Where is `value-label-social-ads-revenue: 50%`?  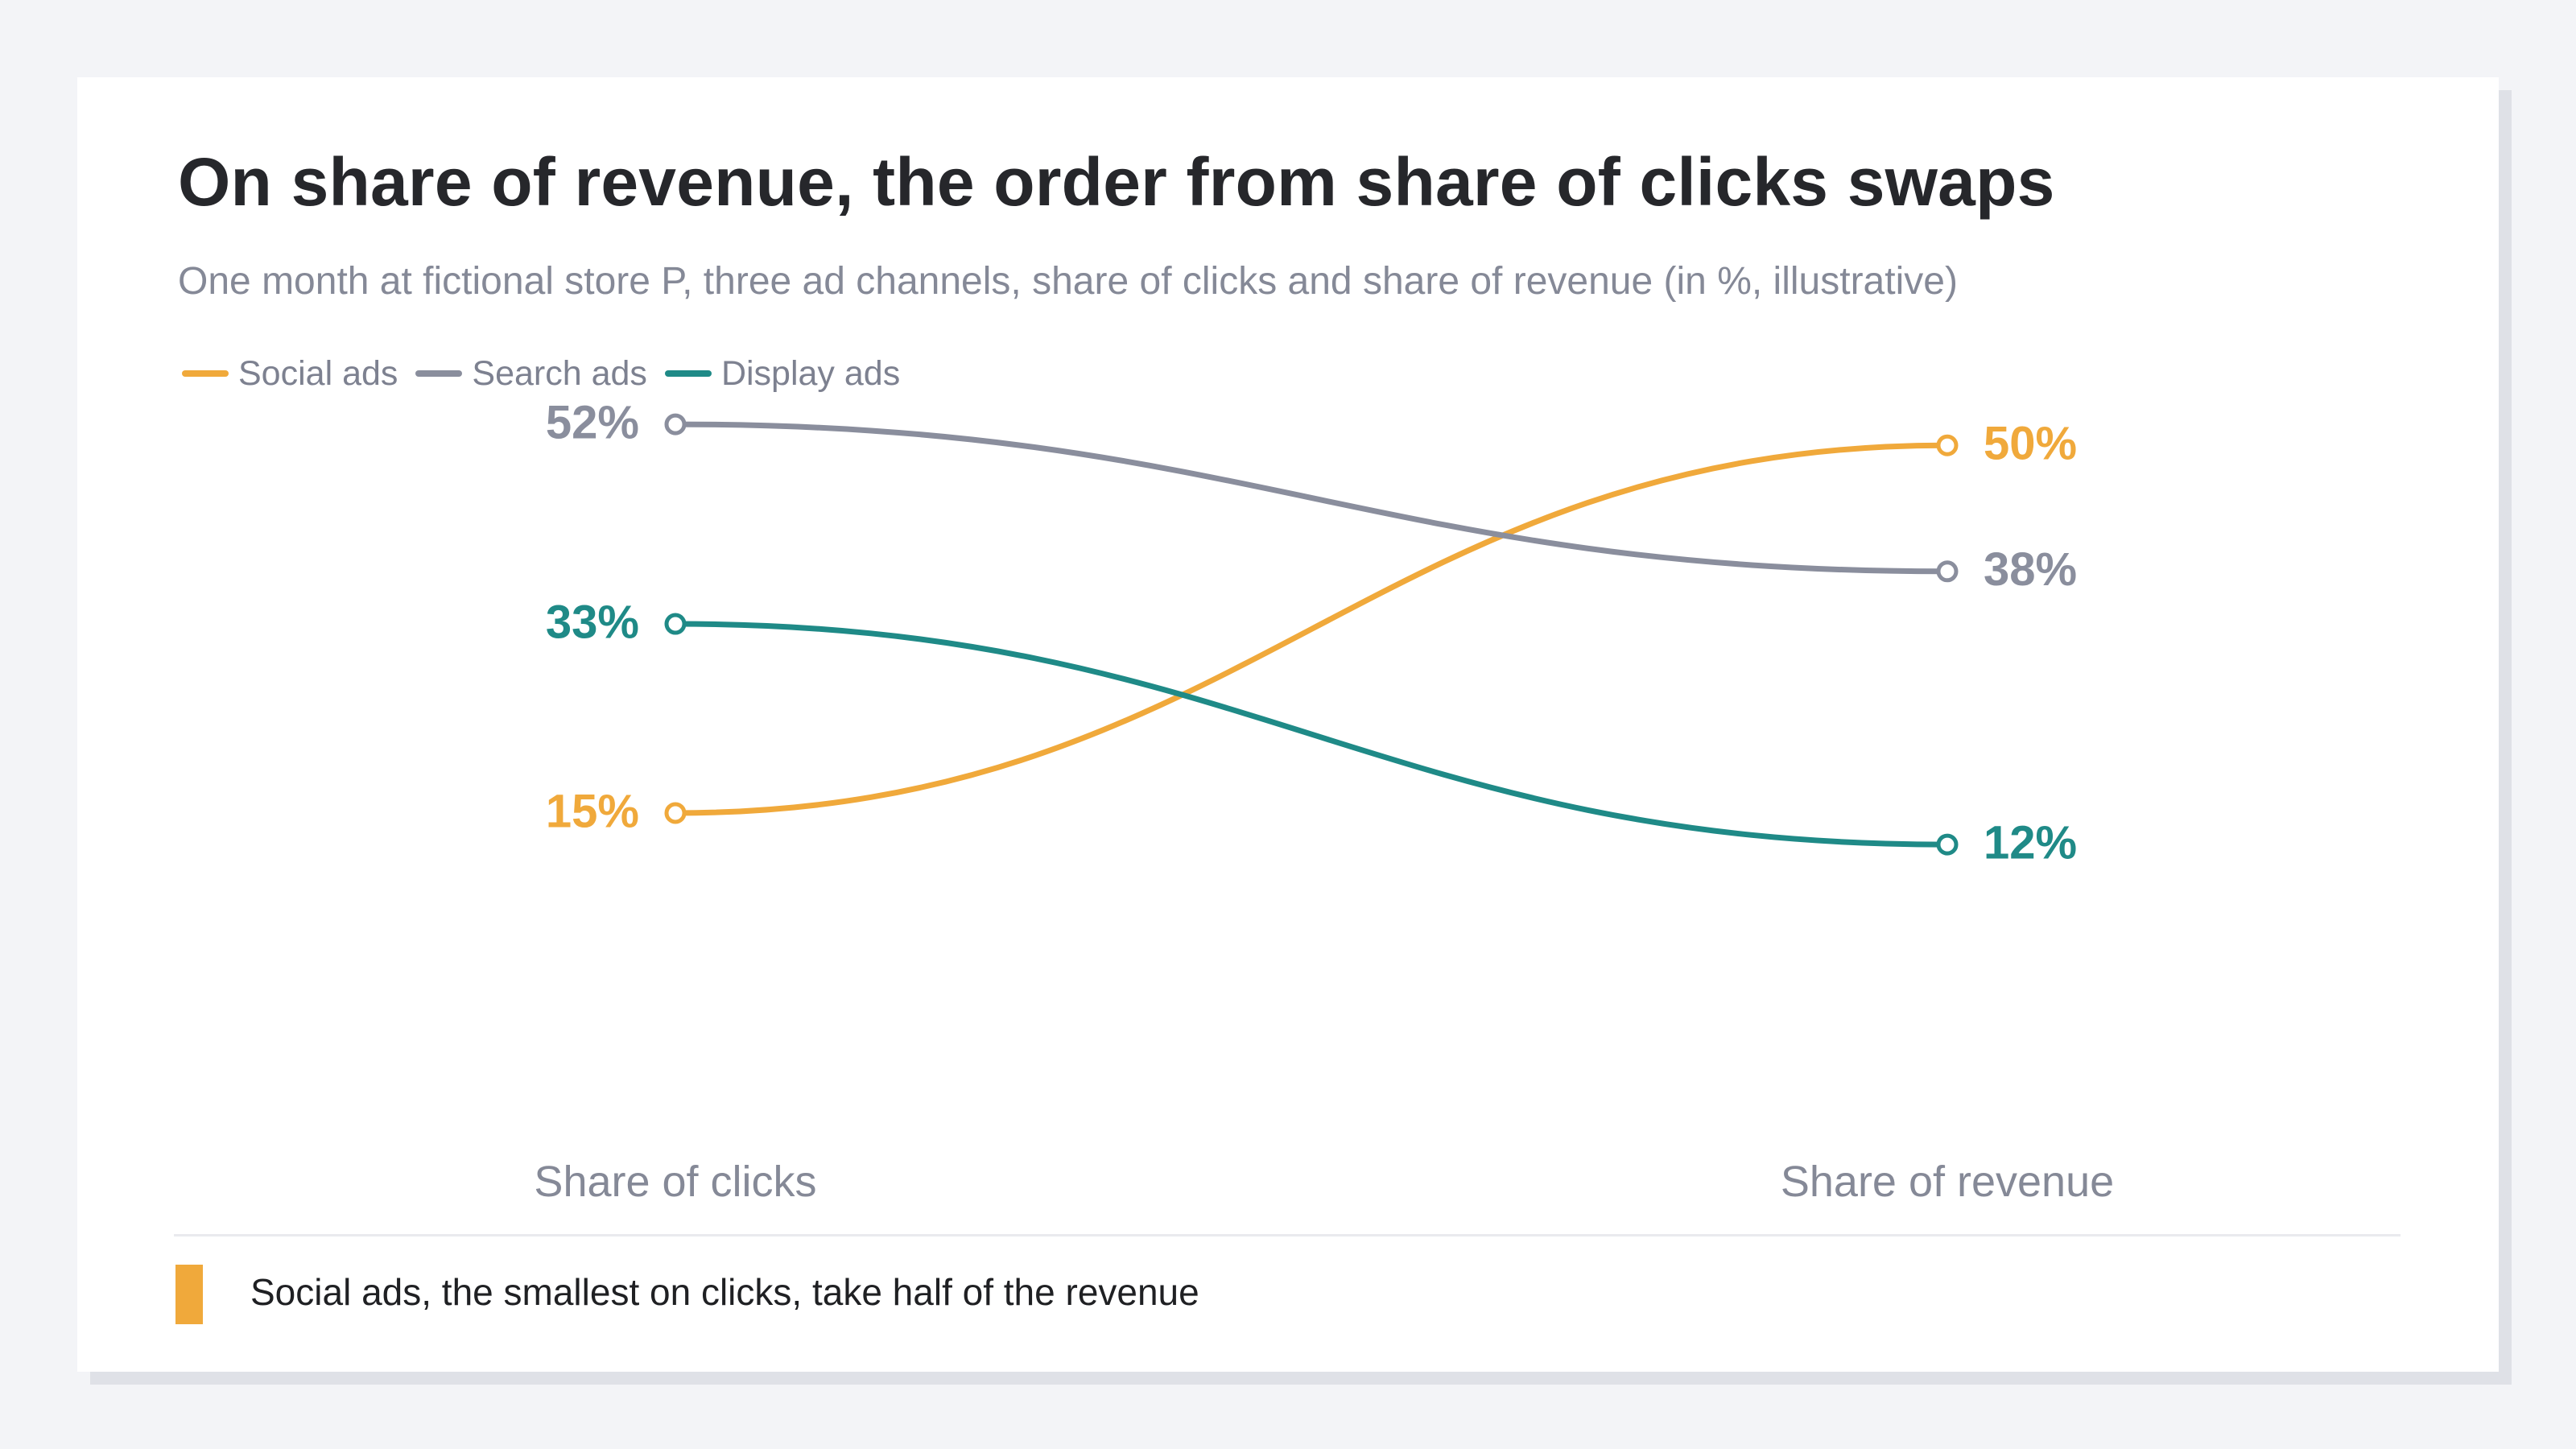
value-label-social-ads-revenue: 50% is located at coordinates (2030, 444).